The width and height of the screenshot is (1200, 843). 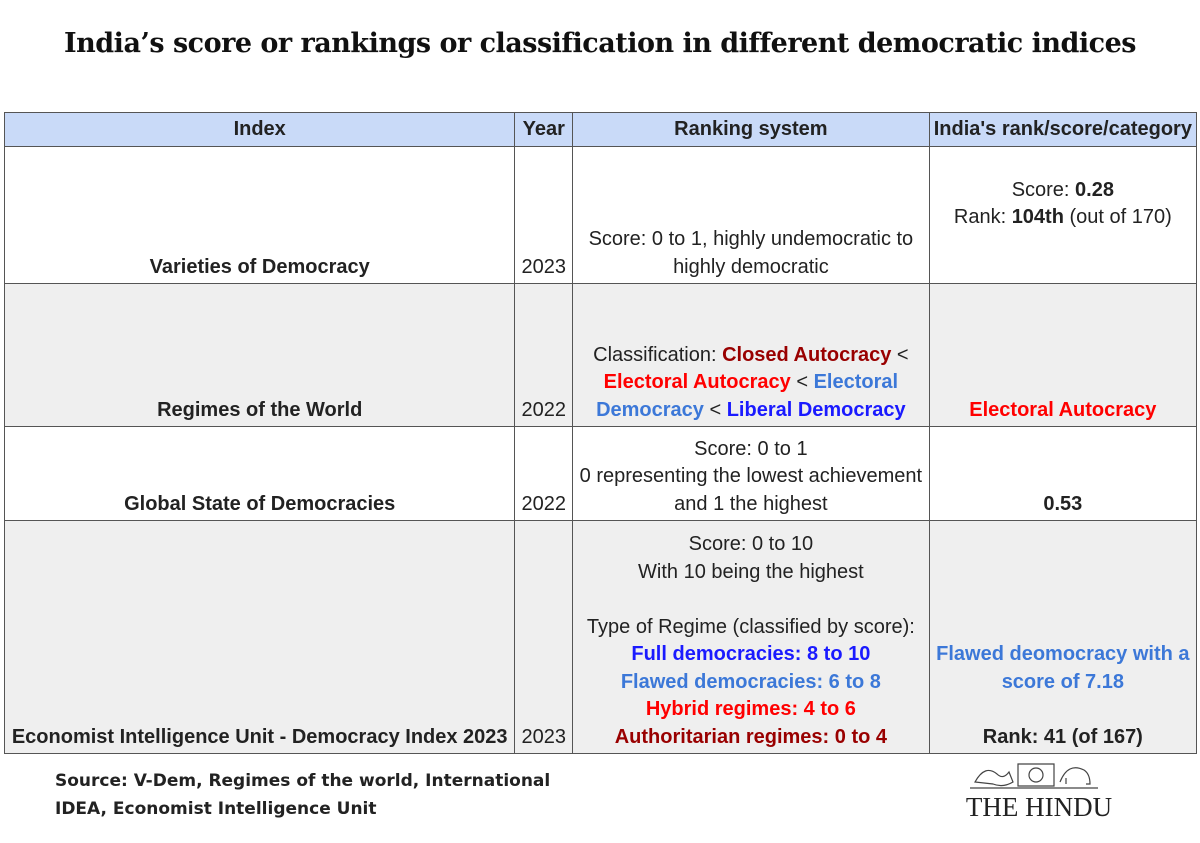 I want to click on text-line: Flawed democracies: 6 to 8, so click(x=751, y=683).